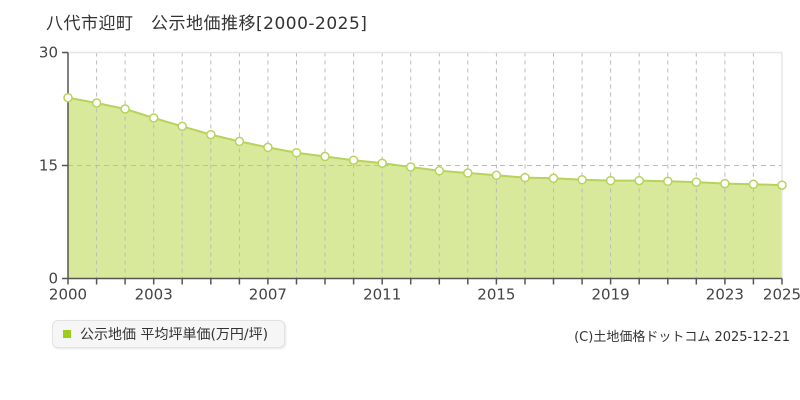 The width and height of the screenshot is (800, 400). Describe the element at coordinates (781, 295) in the screenshot. I see `svg-text: 2025` at that location.